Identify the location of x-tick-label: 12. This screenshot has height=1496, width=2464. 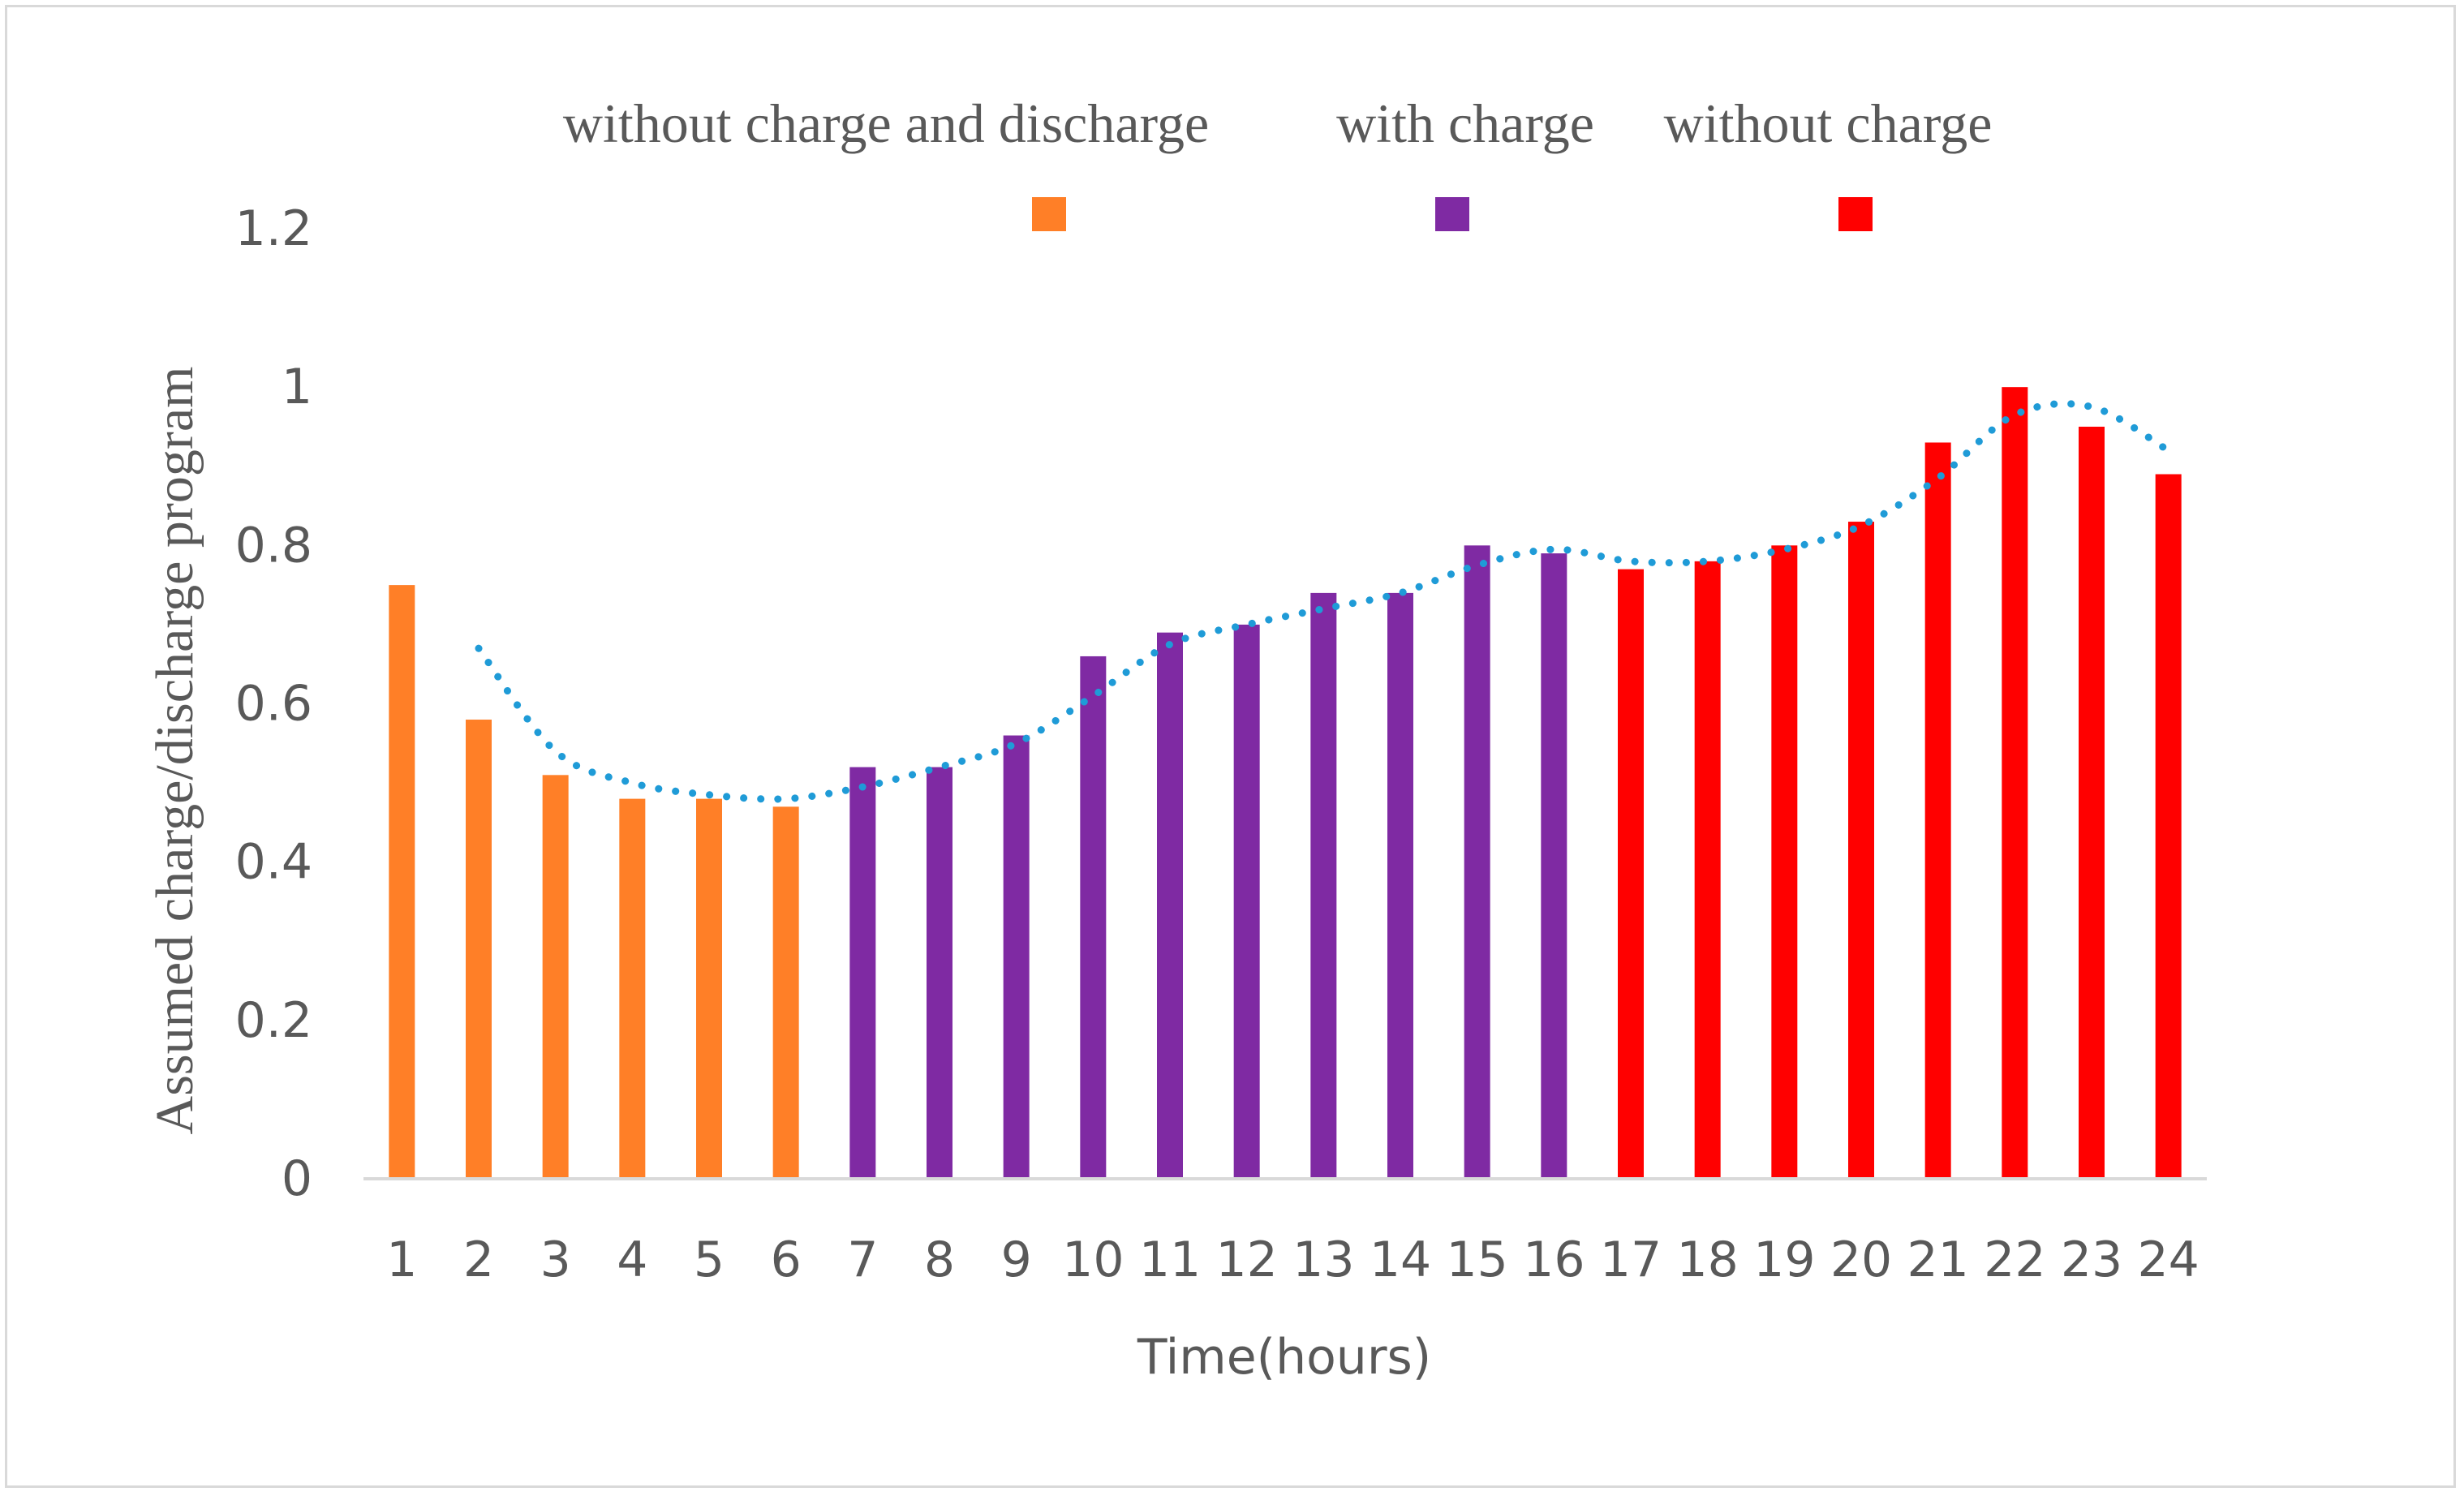
(1246, 1260).